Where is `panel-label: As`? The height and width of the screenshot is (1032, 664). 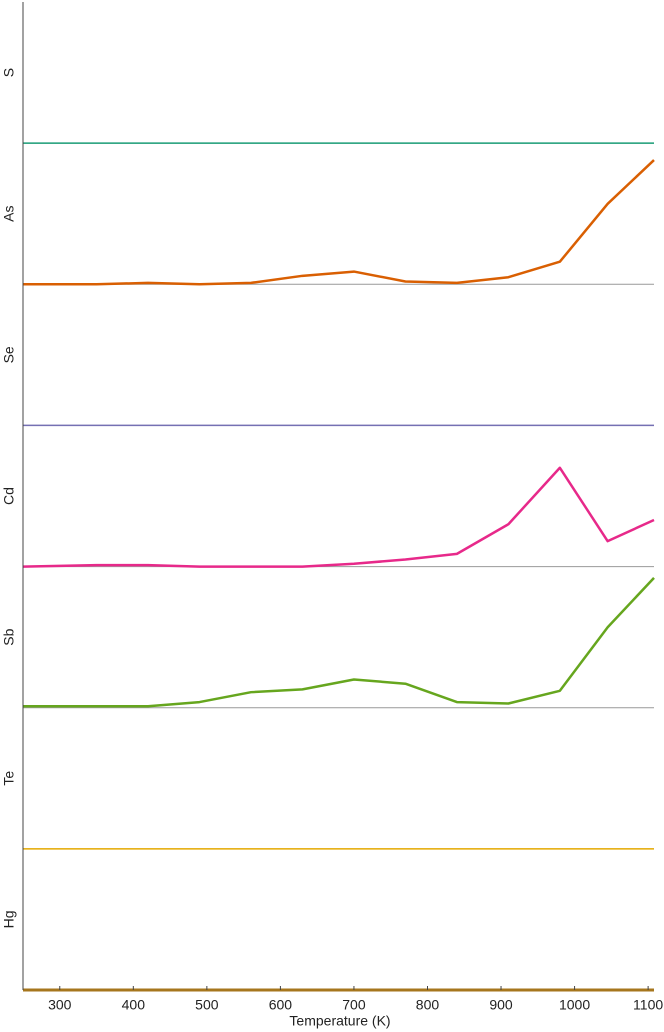 panel-label: As is located at coordinates (9, 214).